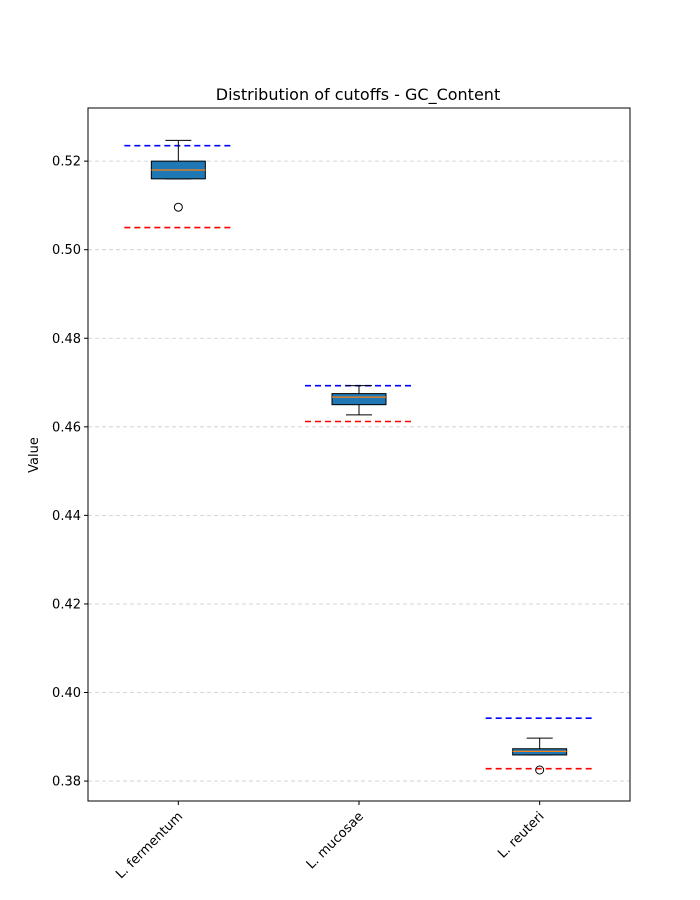  I want to click on x-tick-label: L. reuteri, so click(521, 835).